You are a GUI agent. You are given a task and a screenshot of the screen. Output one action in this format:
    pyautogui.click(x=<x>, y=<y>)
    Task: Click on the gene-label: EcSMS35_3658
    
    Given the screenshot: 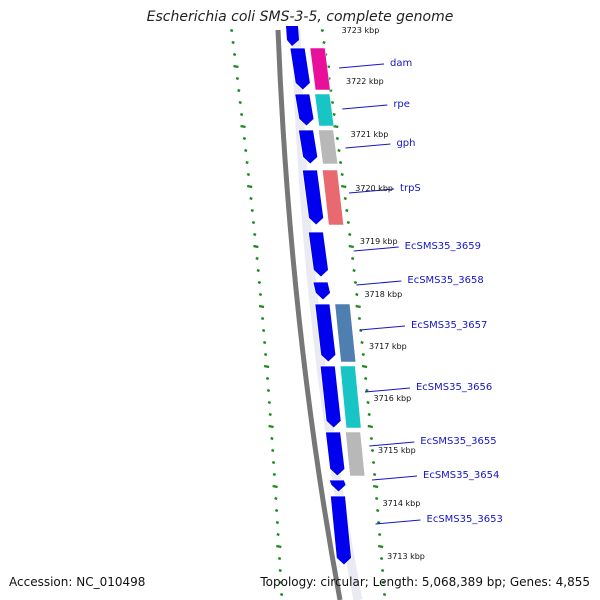 What is the action you would take?
    pyautogui.click(x=445, y=280)
    